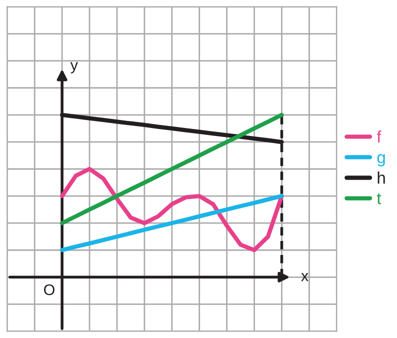 Image resolution: width=397 pixels, height=338 pixels. Describe the element at coordinates (49, 290) in the screenshot. I see `text: O` at that location.